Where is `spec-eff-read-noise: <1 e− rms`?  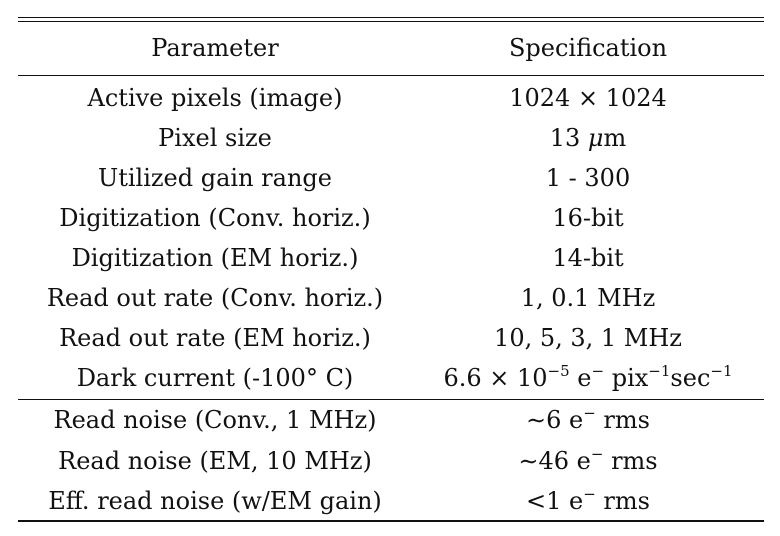 spec-eff-read-noise: <1 e− rms is located at coordinates (588, 501).